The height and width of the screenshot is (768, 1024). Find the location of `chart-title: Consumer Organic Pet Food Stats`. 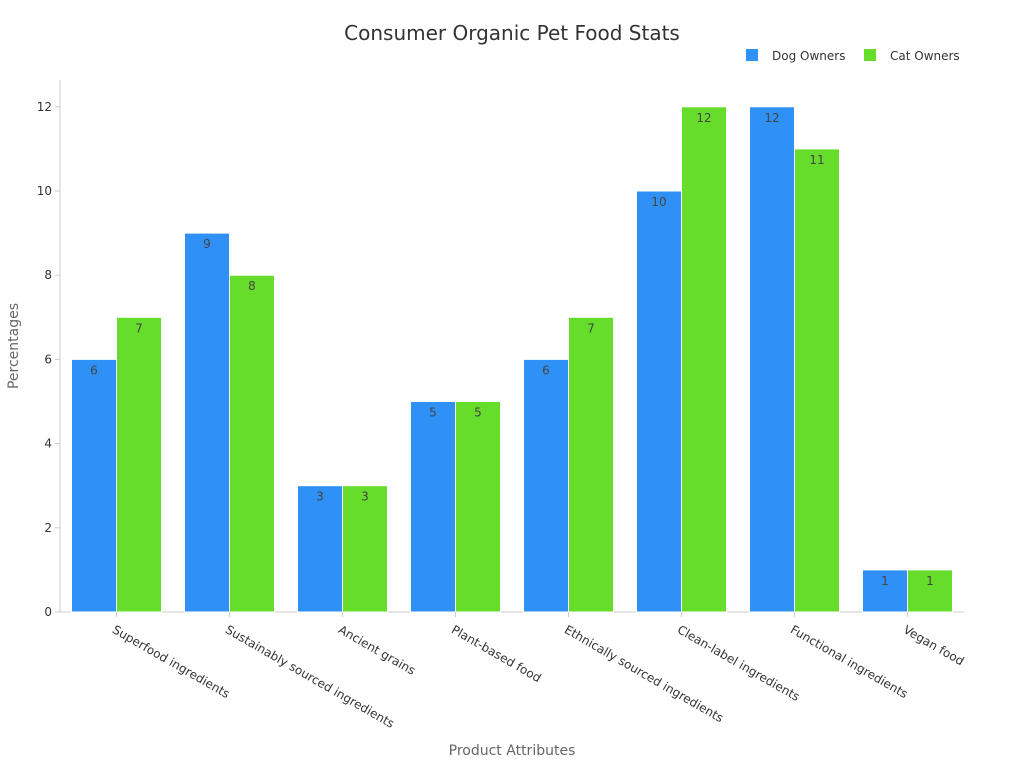

chart-title: Consumer Organic Pet Food Stats is located at coordinates (512, 33).